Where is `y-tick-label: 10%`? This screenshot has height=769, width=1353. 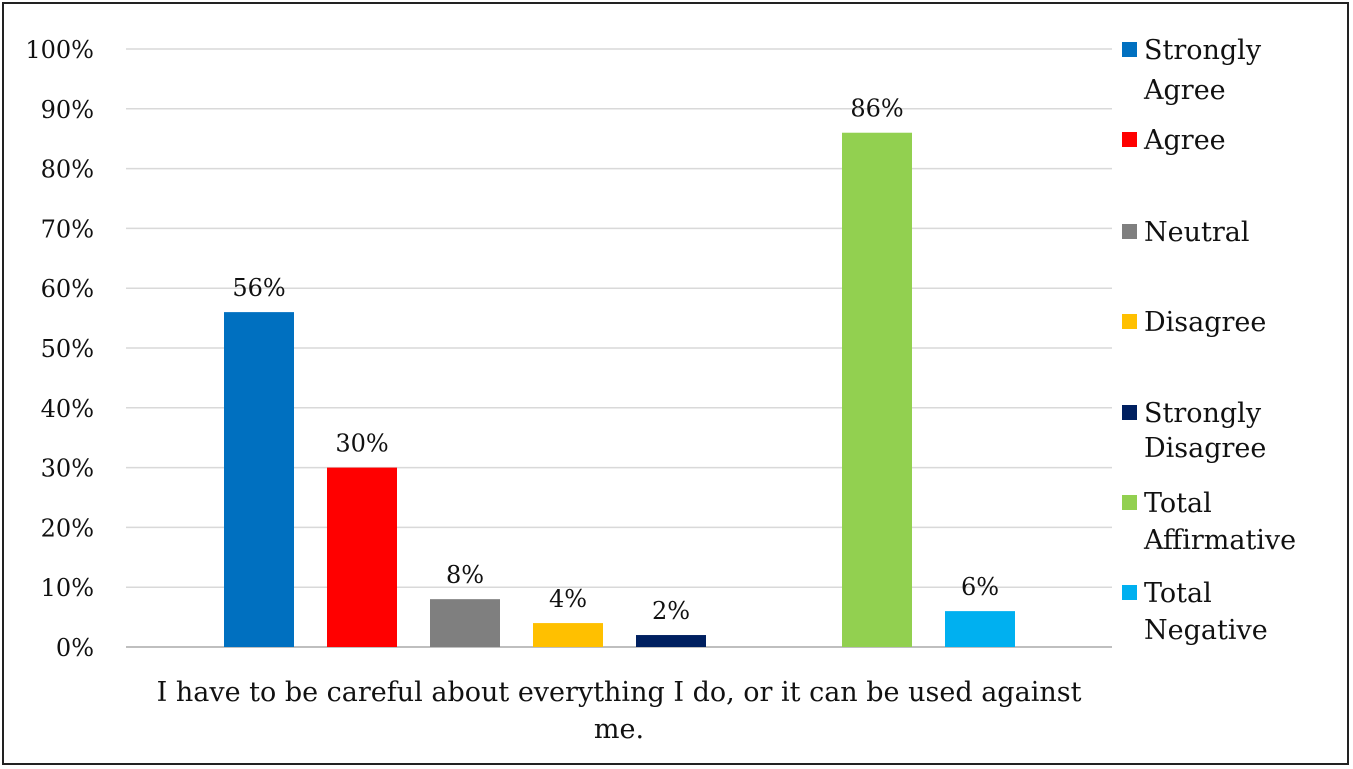
y-tick-label: 10% is located at coordinates (67, 588).